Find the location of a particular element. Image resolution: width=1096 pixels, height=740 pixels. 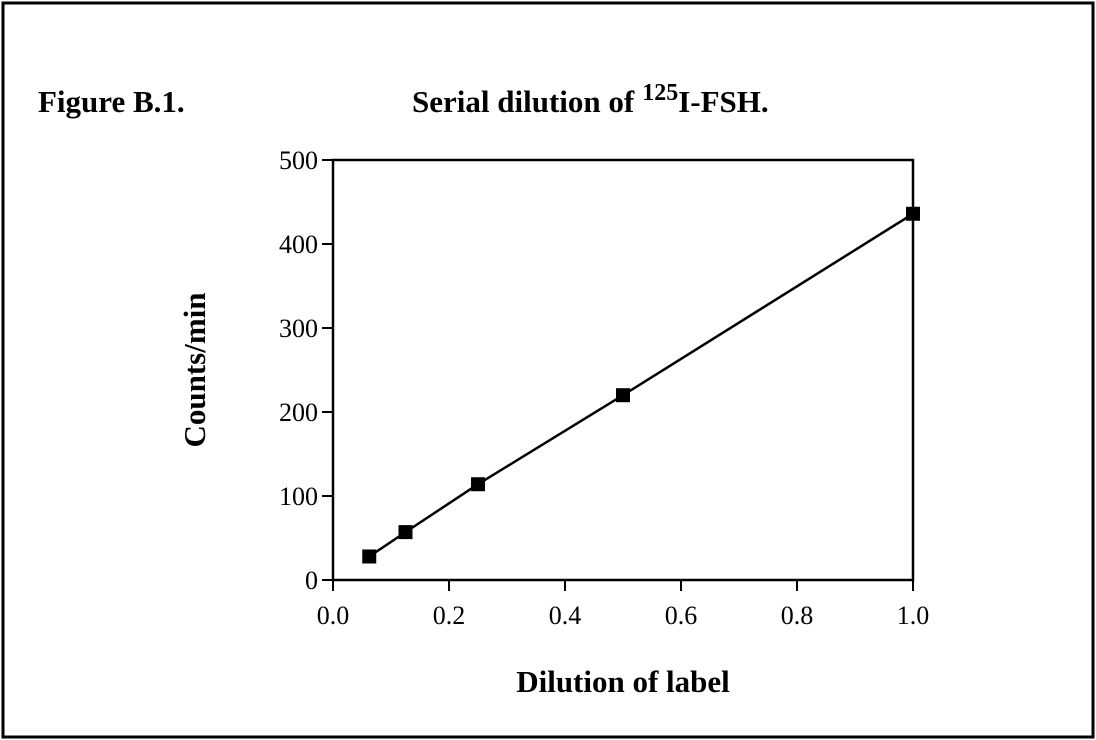

x-tick-label: 0.4 is located at coordinates (565, 615).